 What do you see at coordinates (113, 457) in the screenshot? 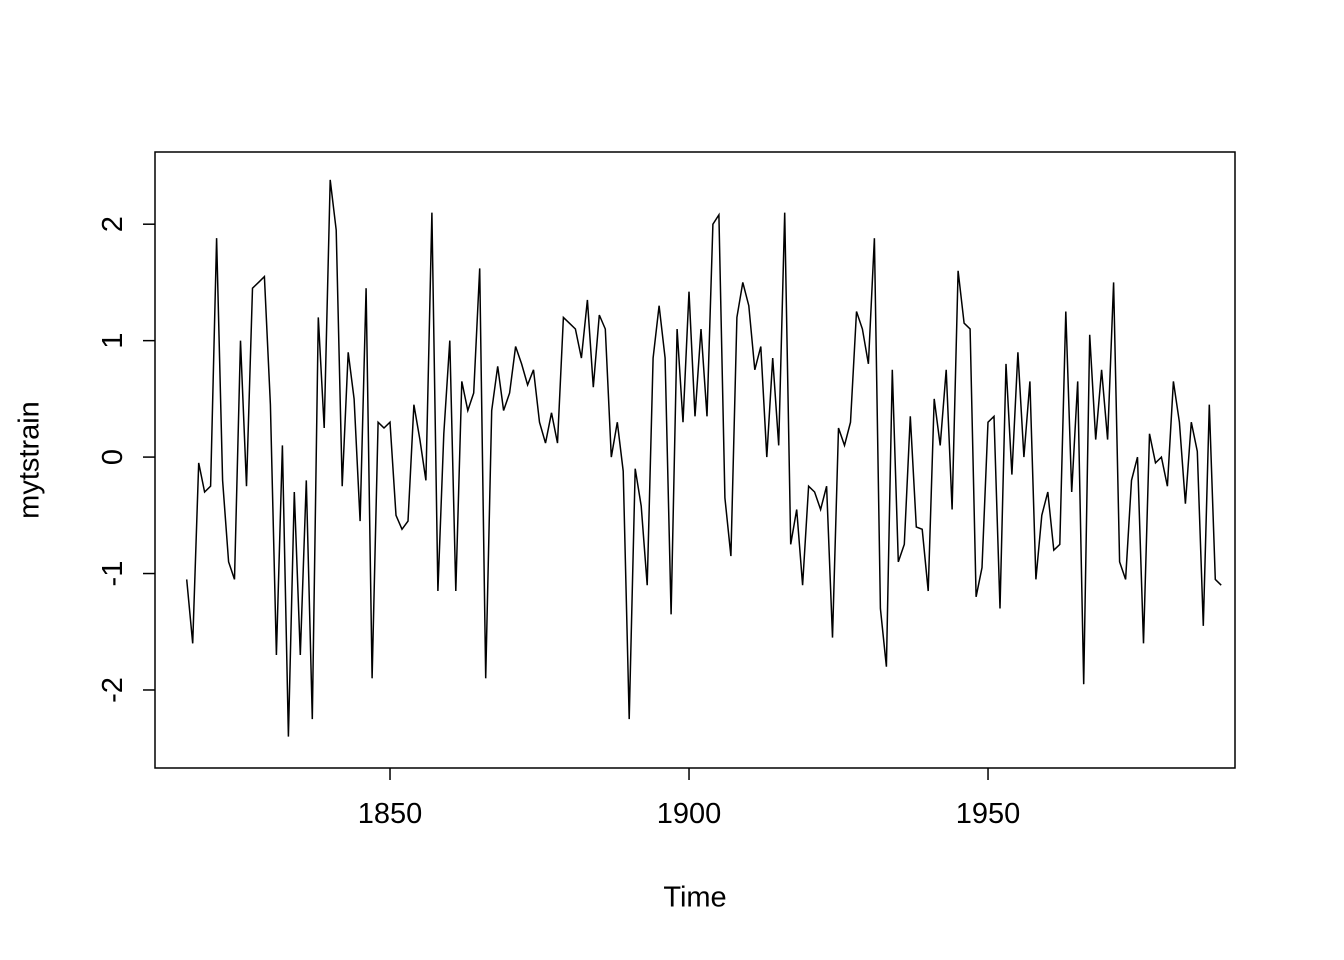
I see `y-axis-tick-label: 0` at bounding box center [113, 457].